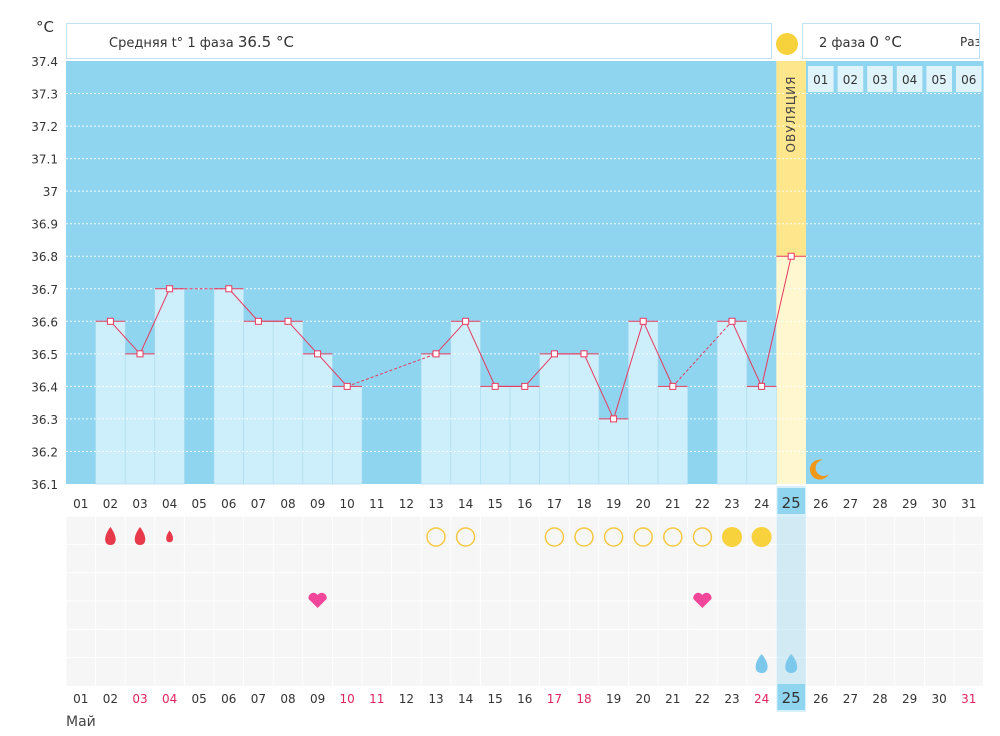 The height and width of the screenshot is (736, 1000). I want to click on x-tick-label: 11, so click(376, 504).